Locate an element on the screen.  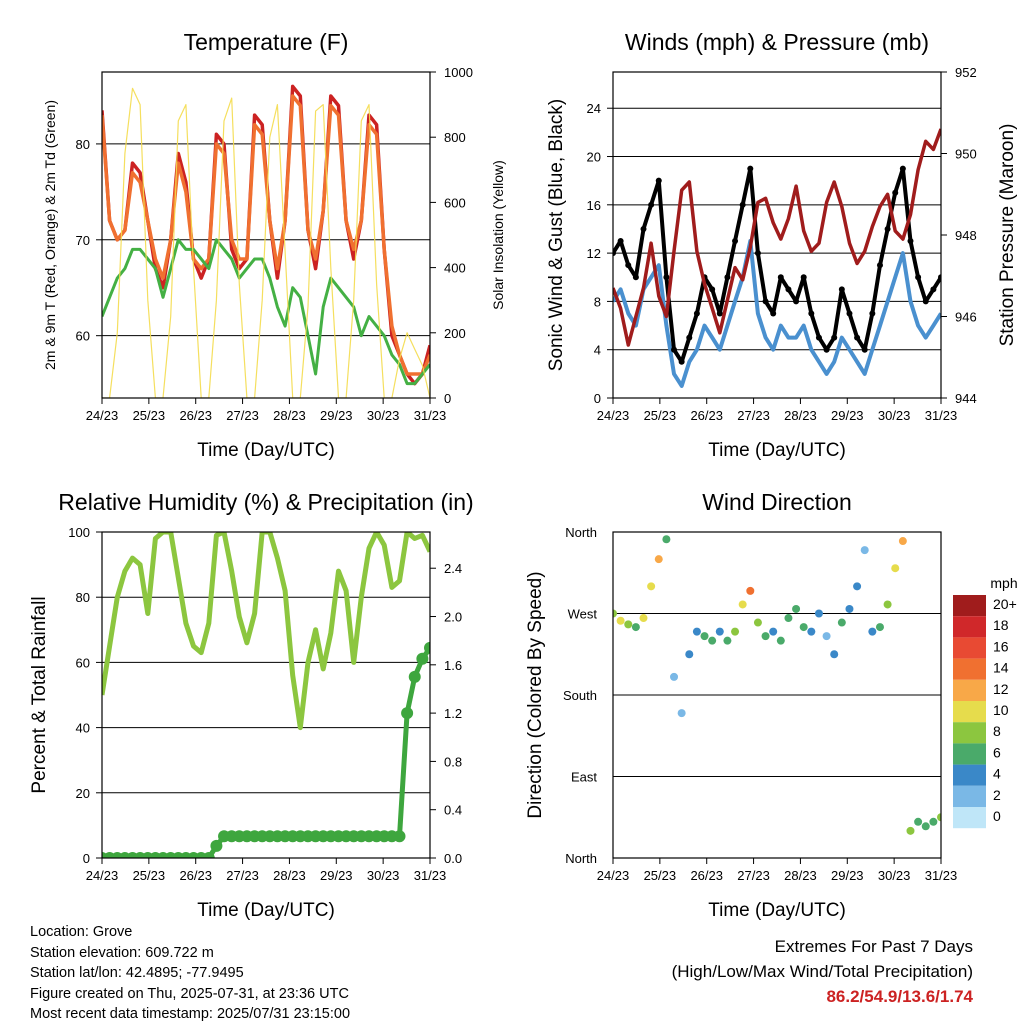
y-right-tick-label: 0.8 is located at coordinates (453, 761).